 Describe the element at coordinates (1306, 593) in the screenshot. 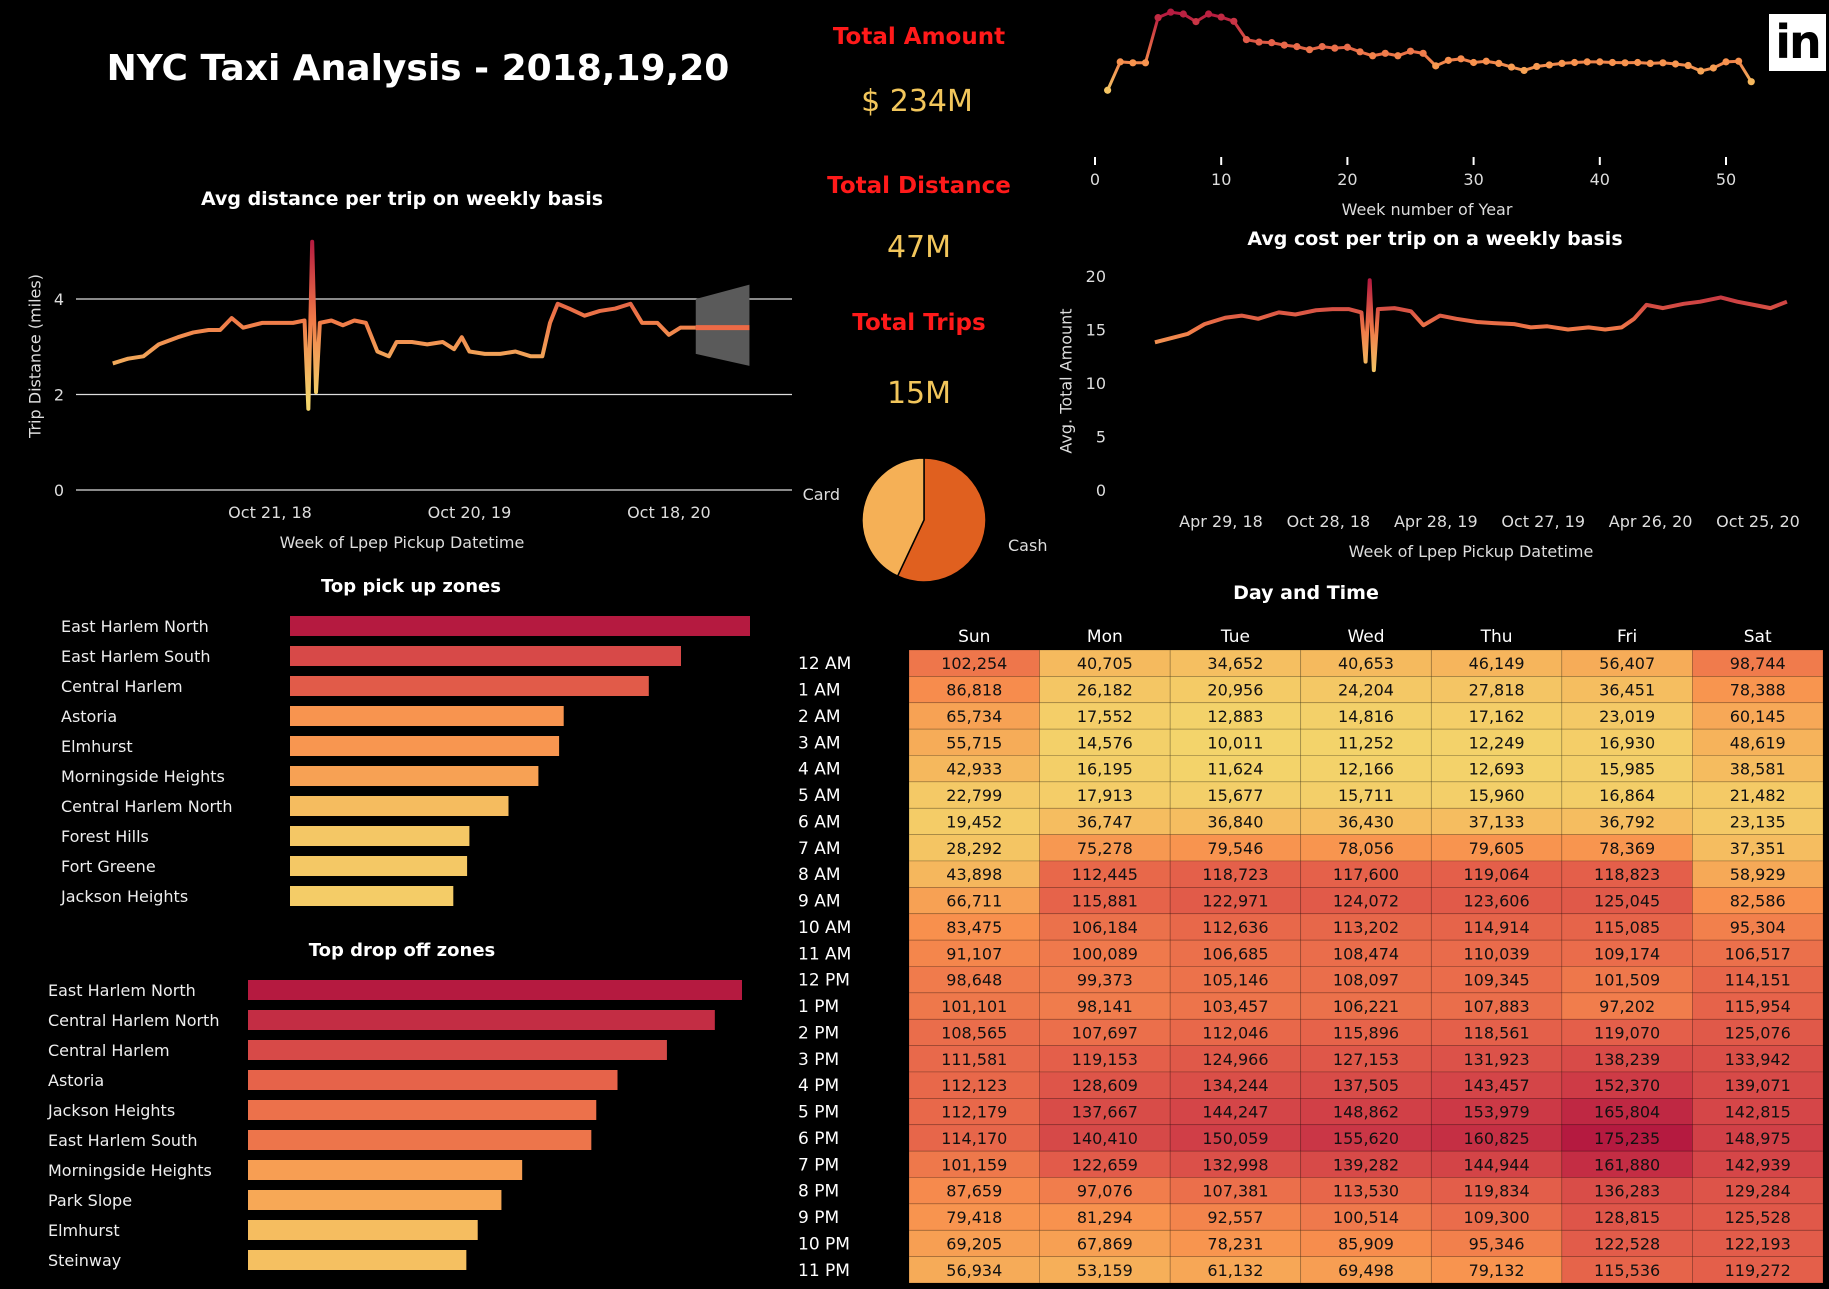

I see `heatmap-title: Day and Time` at that location.